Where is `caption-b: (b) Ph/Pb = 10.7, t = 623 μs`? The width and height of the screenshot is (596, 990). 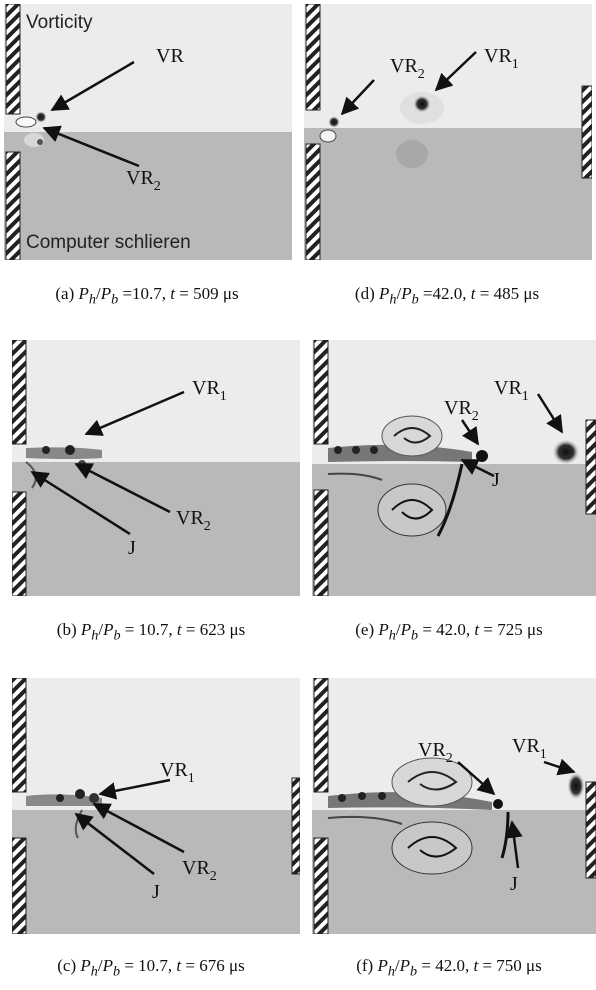
caption-b: (b) Ph/Pb = 10.7, t = 623 μs is located at coordinates (151, 632).